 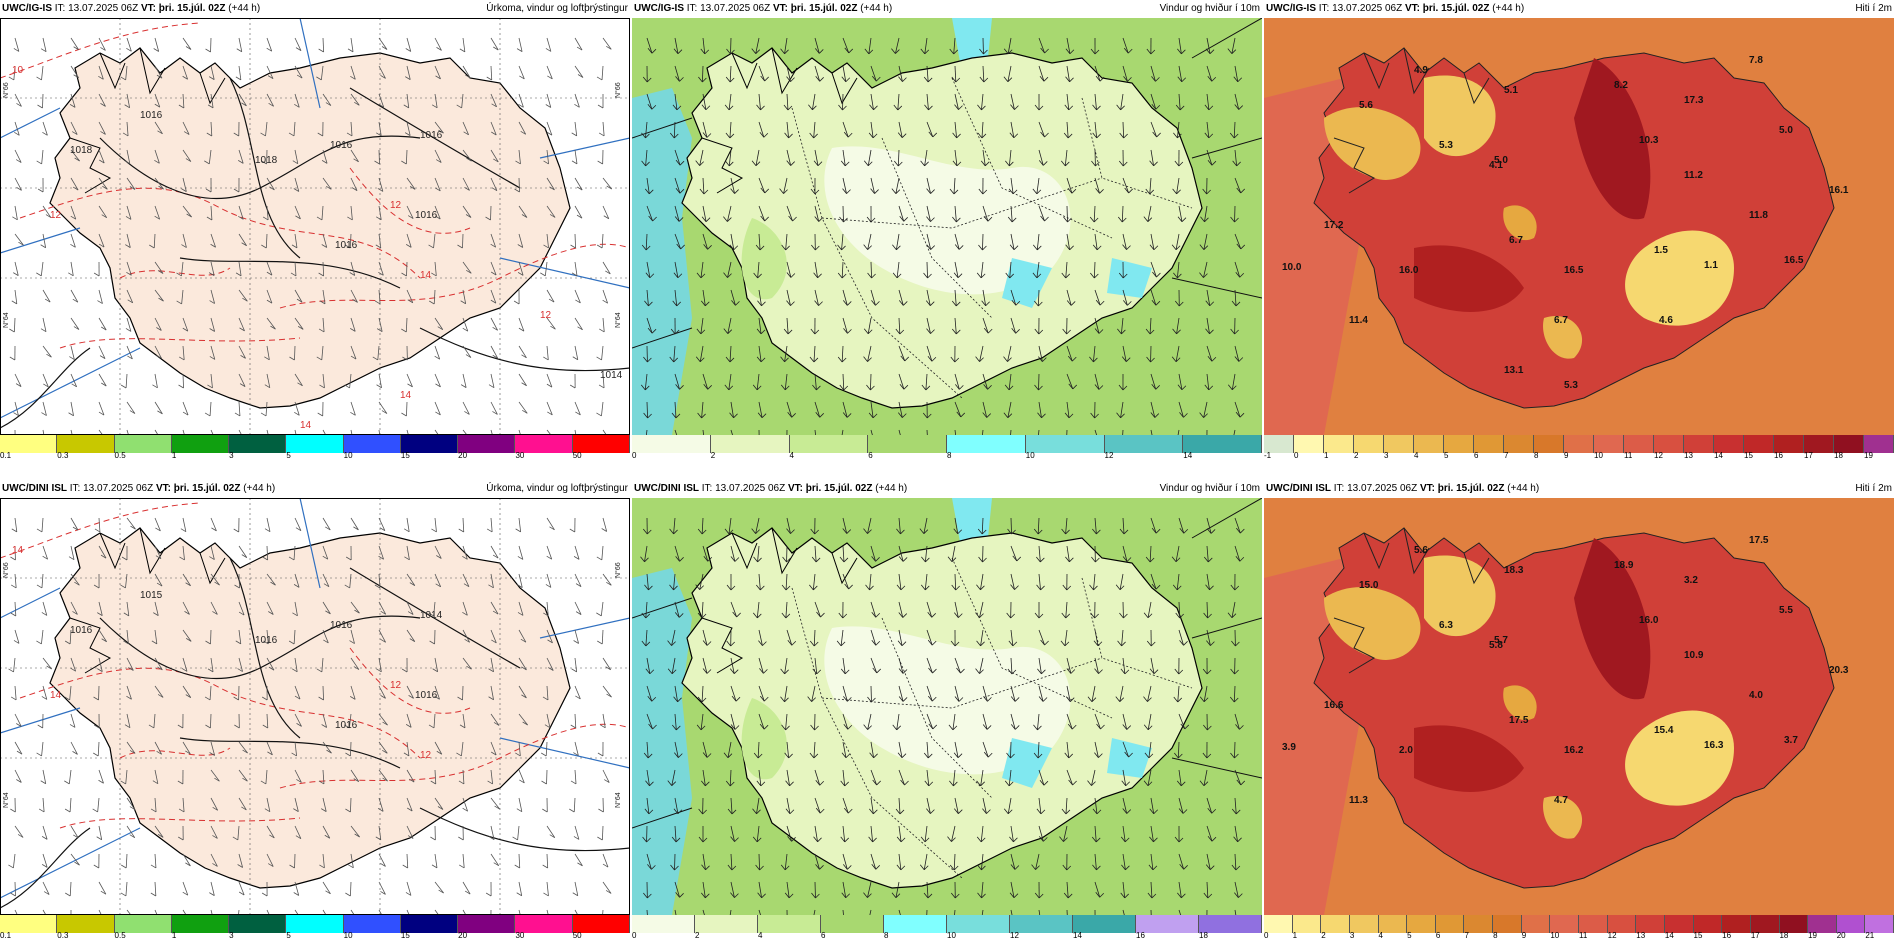 What do you see at coordinates (947, 226) in the screenshot?
I see `map-canvas` at bounding box center [947, 226].